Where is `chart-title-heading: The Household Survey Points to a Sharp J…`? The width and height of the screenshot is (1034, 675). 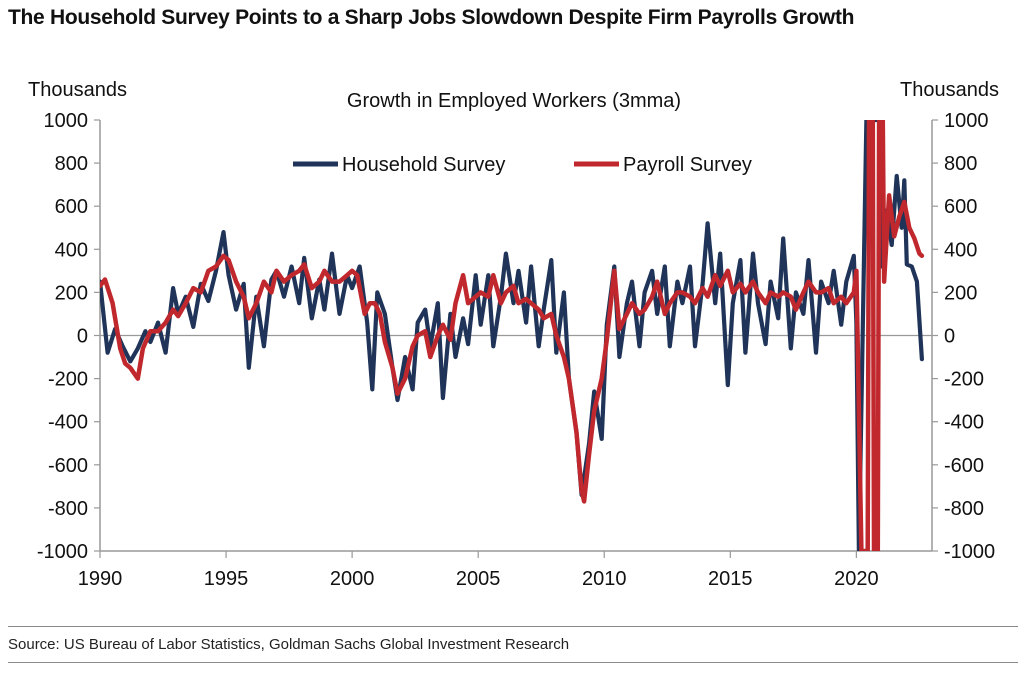
chart-title-heading: The Household Survey Points to a Sharp J… is located at coordinates (431, 17).